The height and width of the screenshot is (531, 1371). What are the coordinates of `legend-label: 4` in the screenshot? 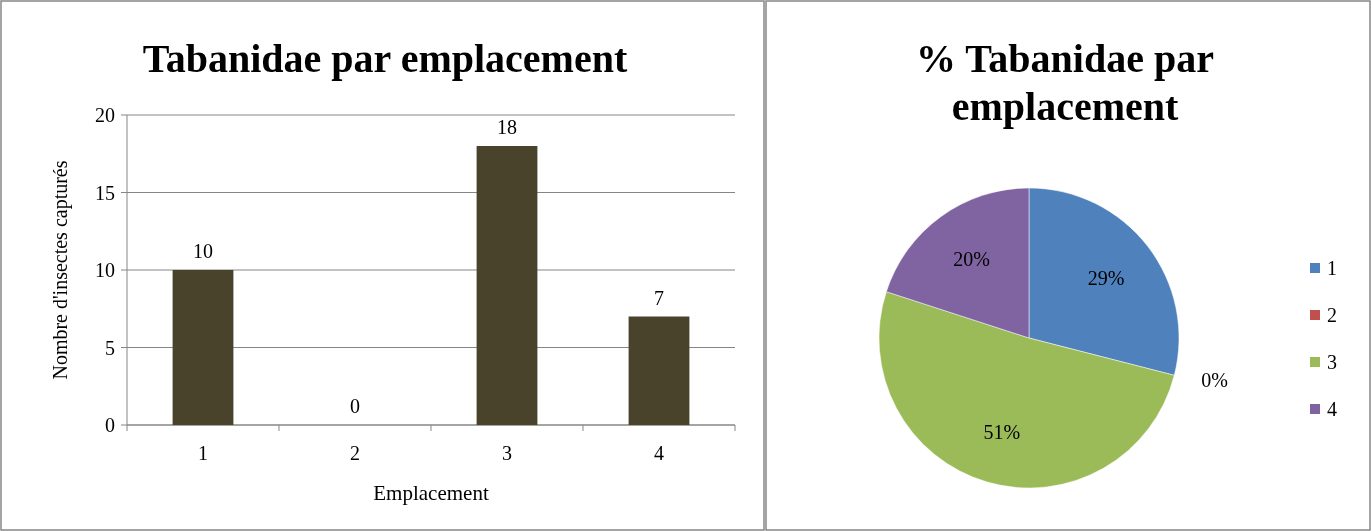 It's located at (1332, 409).